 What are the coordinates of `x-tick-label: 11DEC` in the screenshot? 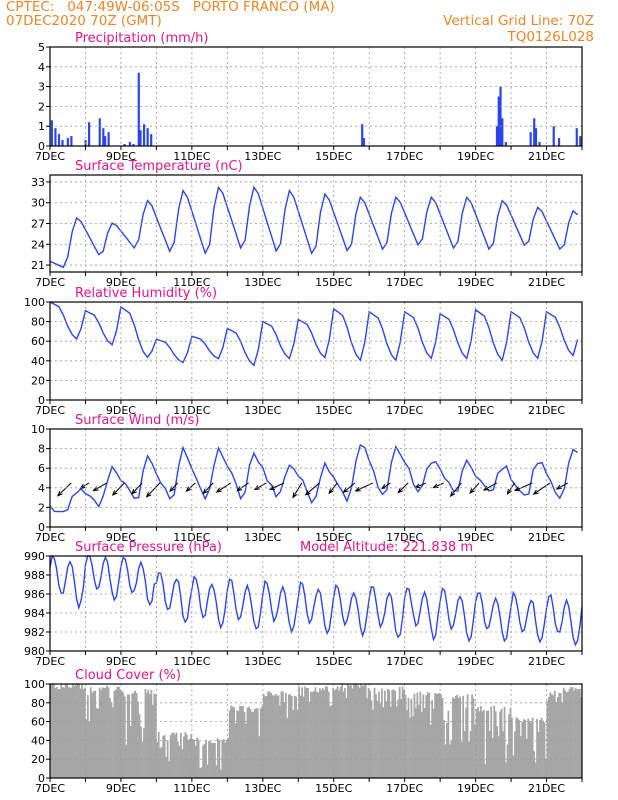 It's located at (191, 661).